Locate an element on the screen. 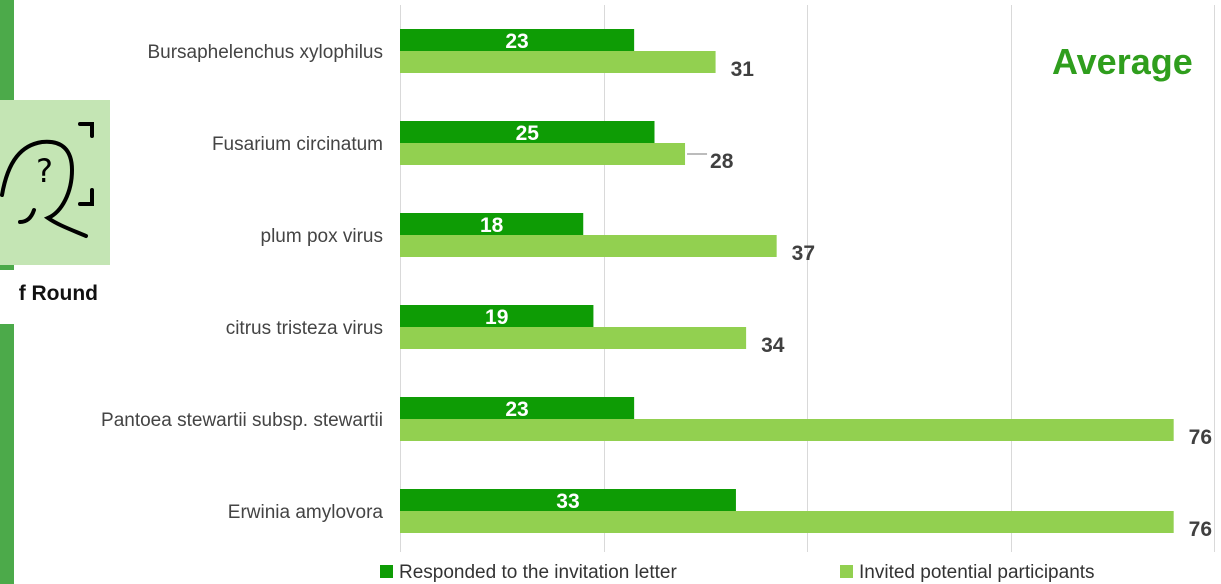 The height and width of the screenshot is (584, 1221). data-label-responded: 18 is located at coordinates (492, 225).